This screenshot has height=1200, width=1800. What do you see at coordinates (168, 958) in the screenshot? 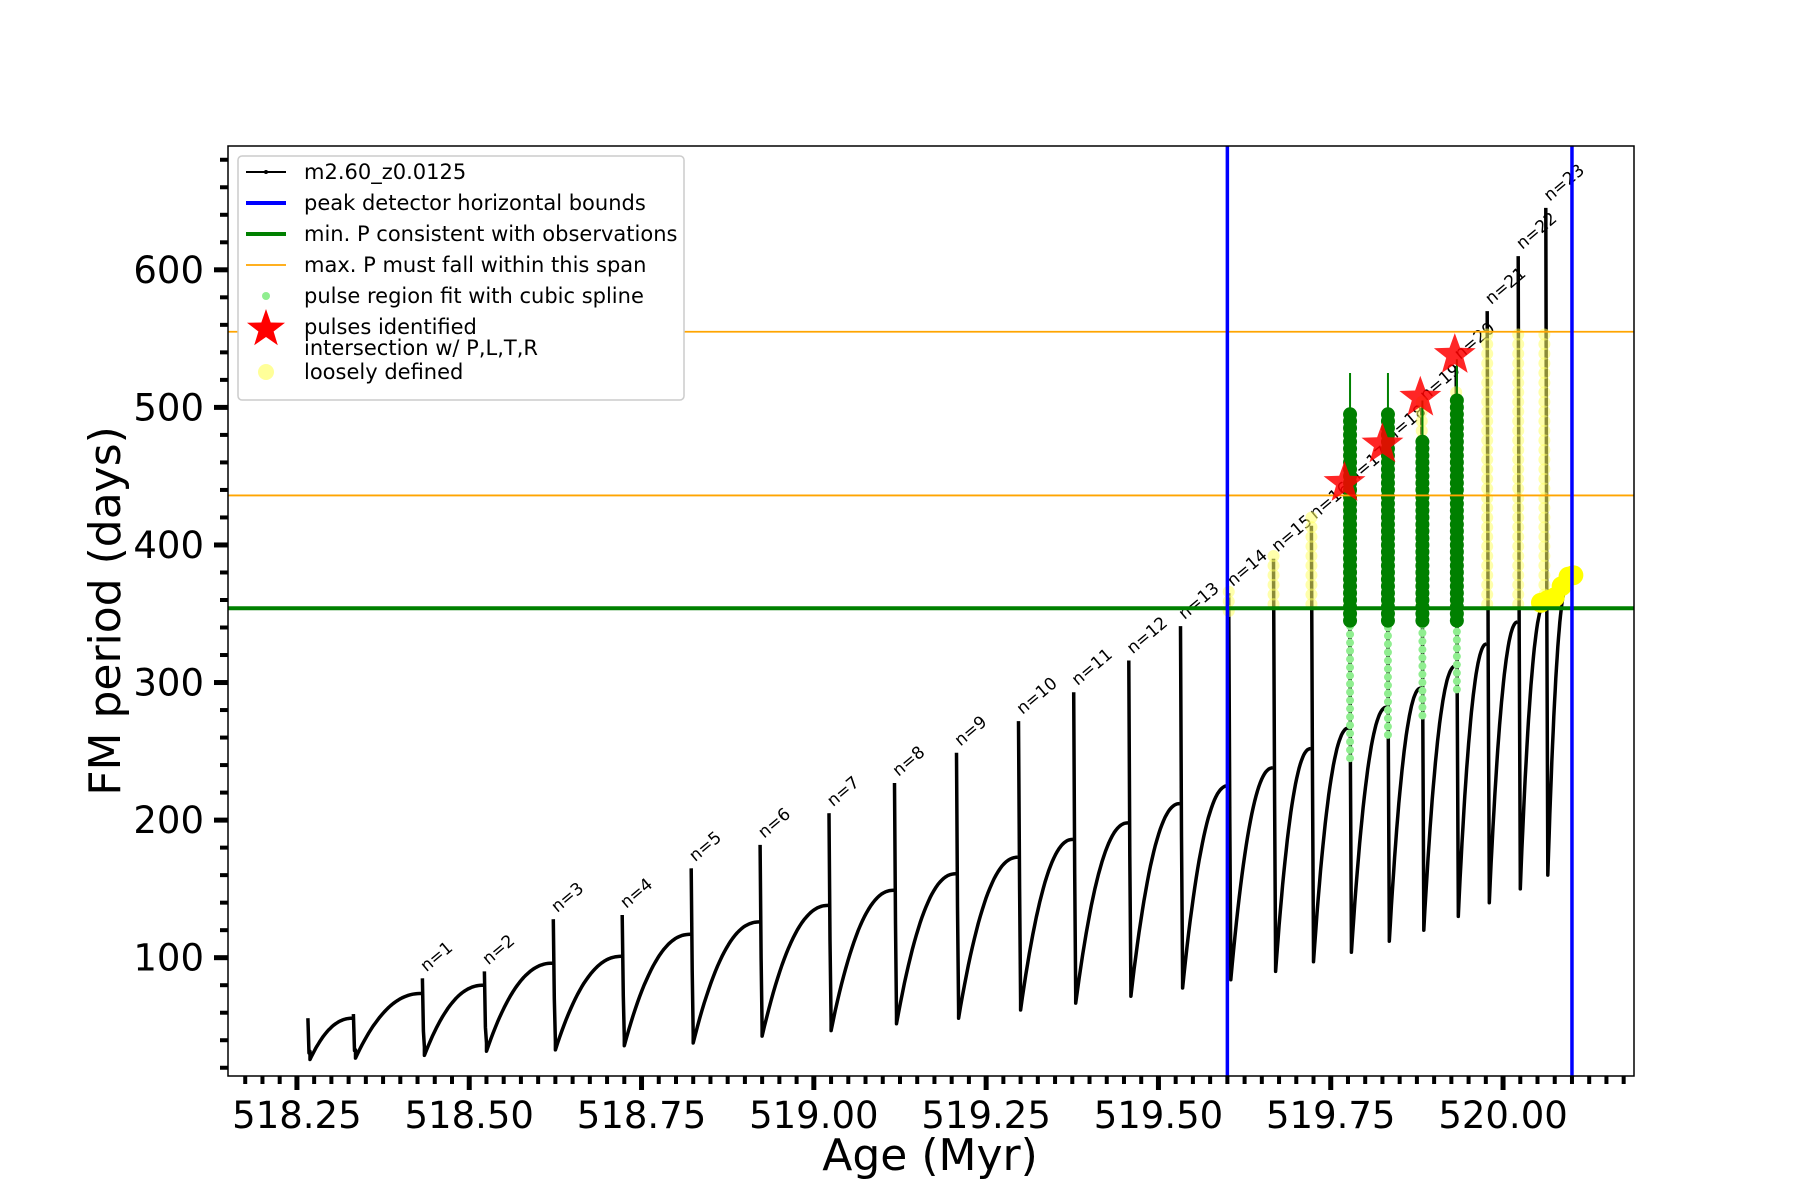
I see `y-tick-label: 100` at bounding box center [168, 958].